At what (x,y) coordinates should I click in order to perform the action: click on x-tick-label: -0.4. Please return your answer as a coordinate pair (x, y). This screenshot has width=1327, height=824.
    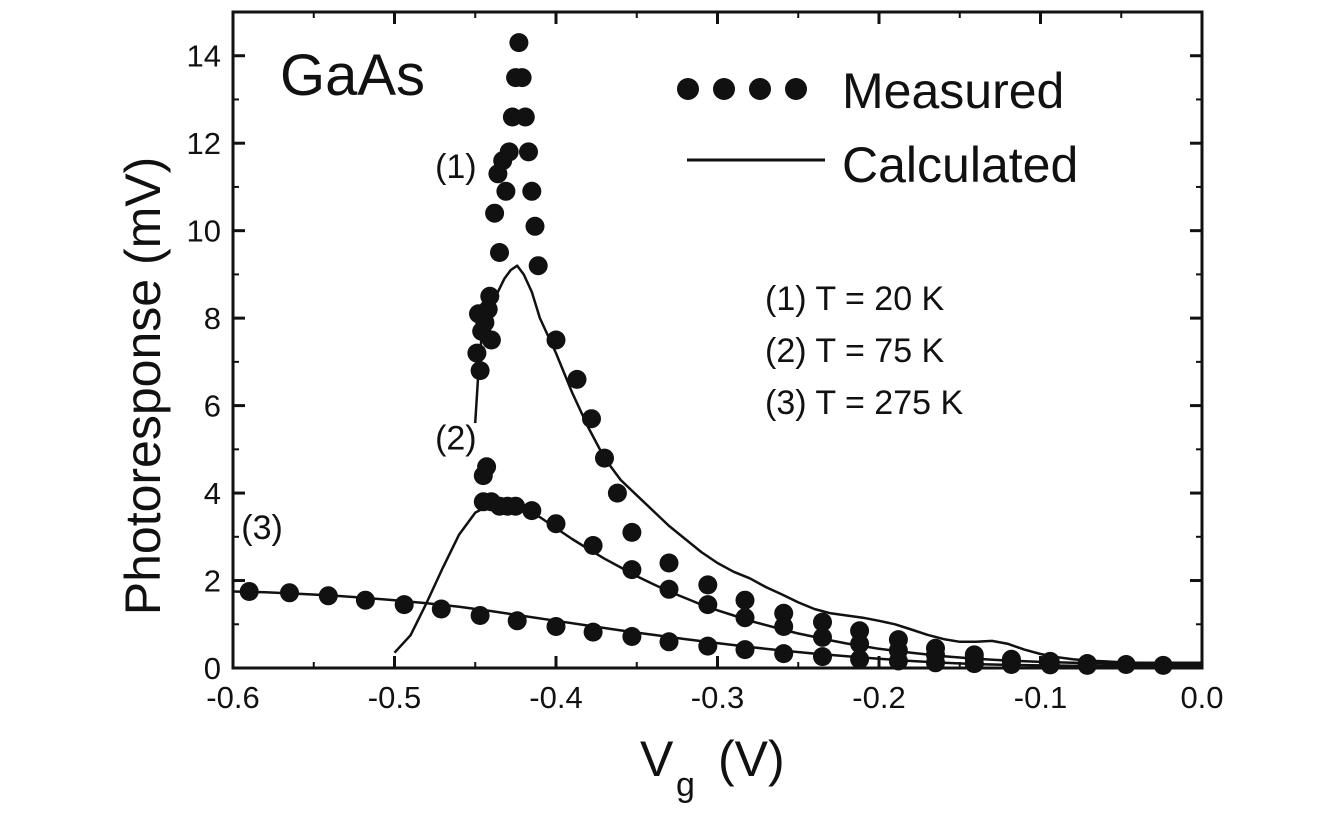
    Looking at the image, I should click on (555, 697).